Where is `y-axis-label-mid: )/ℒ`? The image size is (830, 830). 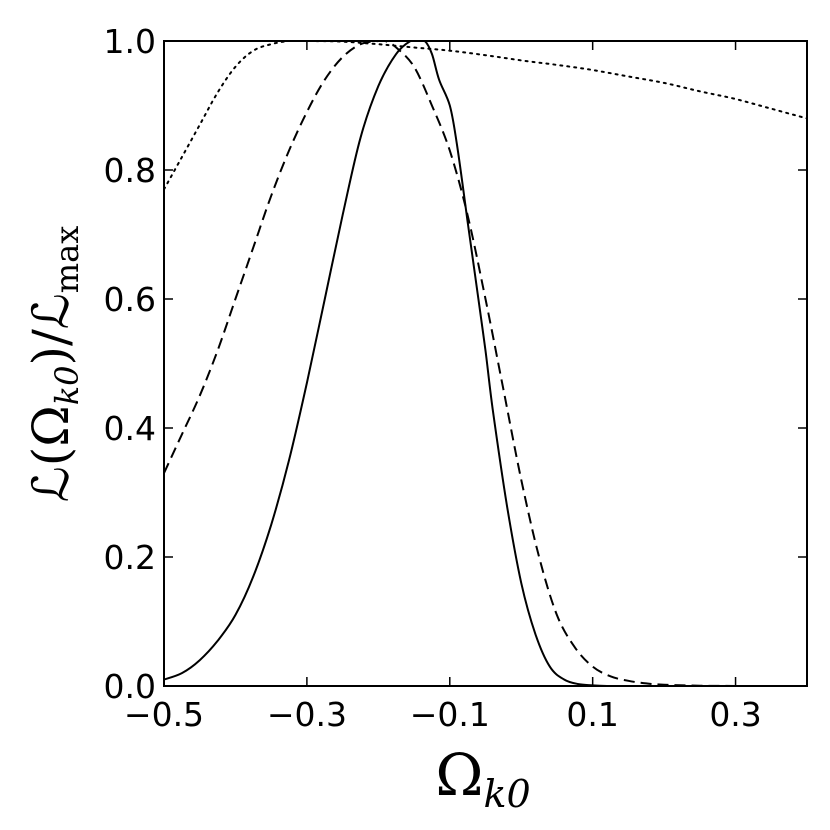 y-axis-label-mid: )/ℒ is located at coordinates (51, 329).